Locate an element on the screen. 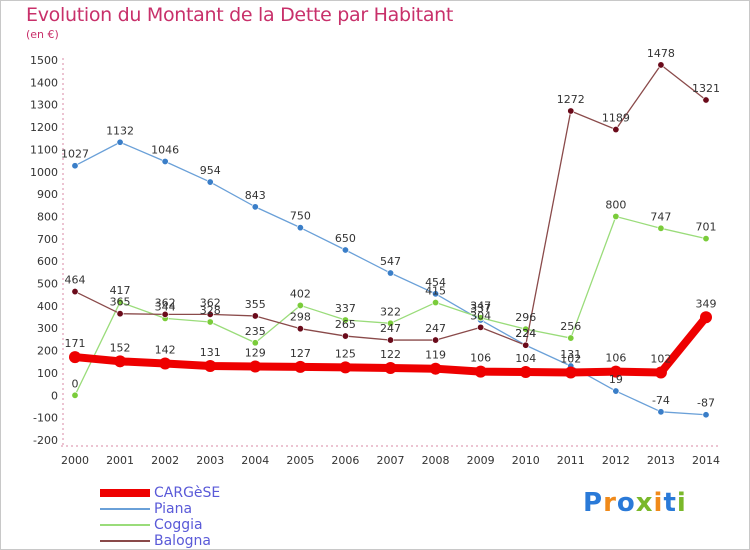 The width and height of the screenshot is (750, 550). data-label: 19 is located at coordinates (616, 379).